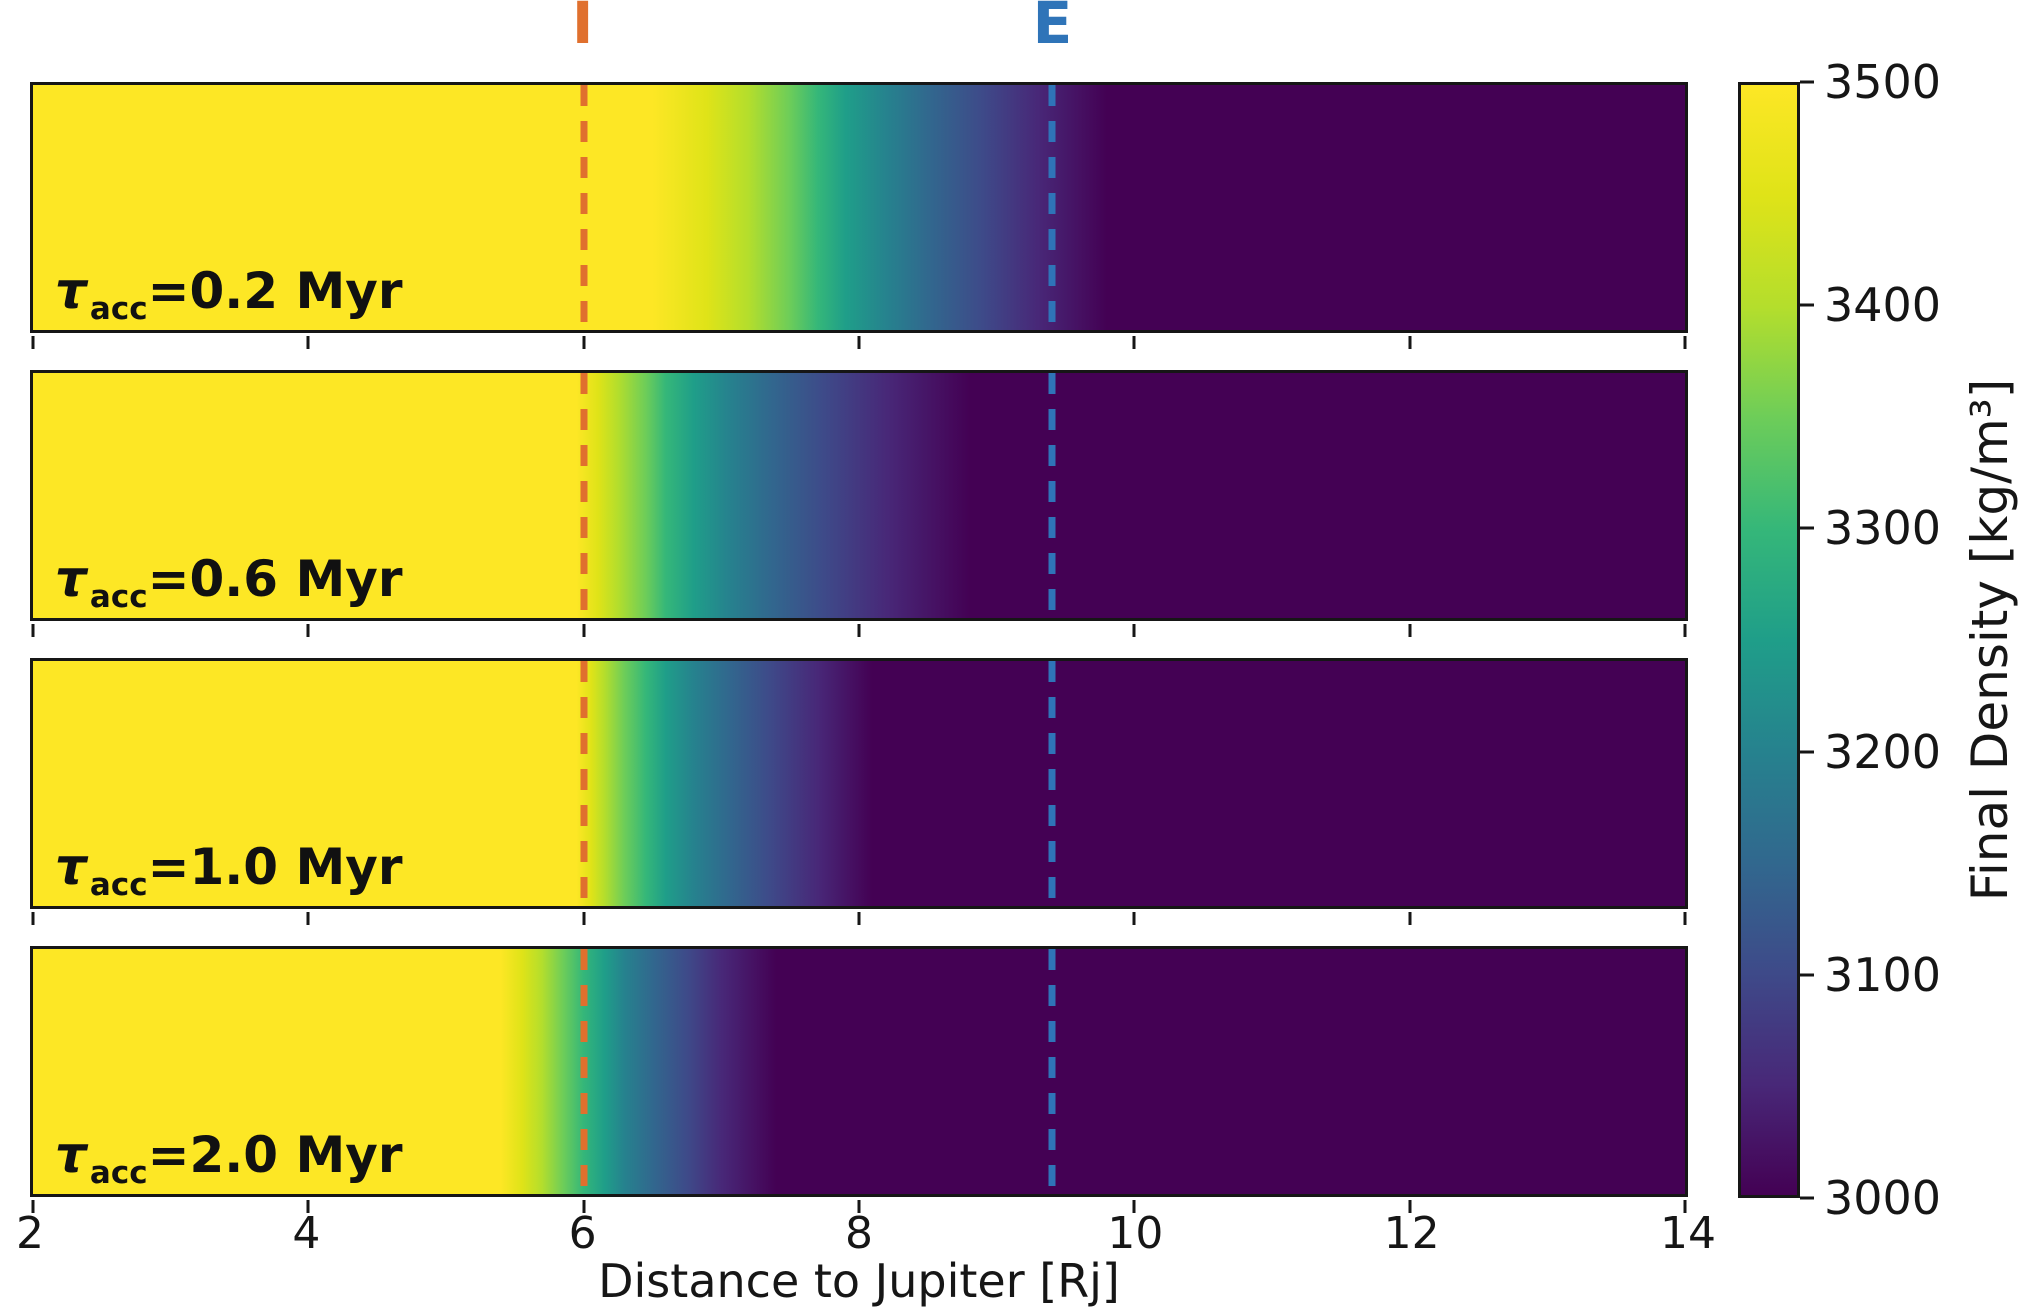 Image resolution: width=2037 pixels, height=1308 pixels. I want to click on colorbar-tick-label: 3200, so click(1883, 751).